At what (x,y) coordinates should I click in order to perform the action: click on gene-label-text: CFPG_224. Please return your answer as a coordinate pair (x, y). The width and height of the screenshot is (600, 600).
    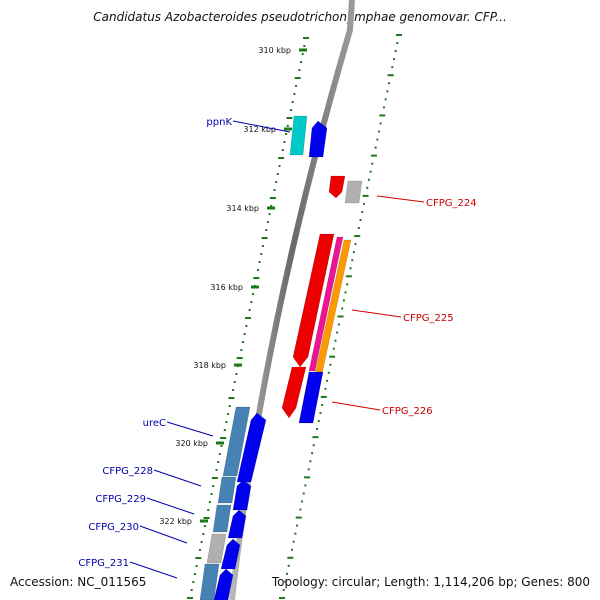
    Looking at the image, I should click on (451, 203).